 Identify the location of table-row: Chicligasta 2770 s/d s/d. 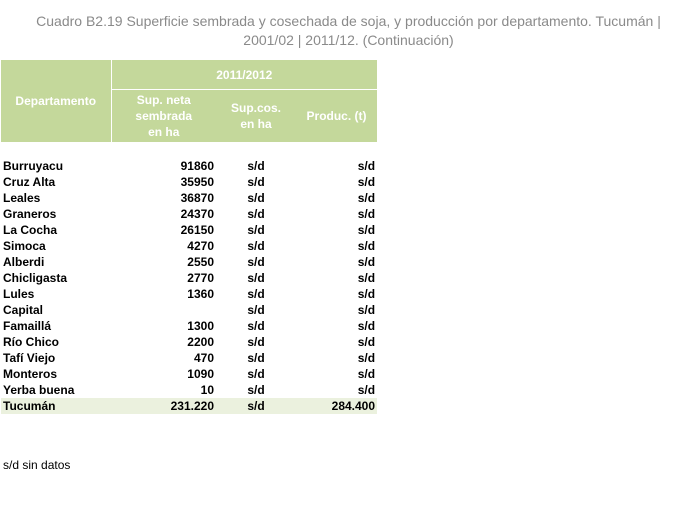
(189, 278).